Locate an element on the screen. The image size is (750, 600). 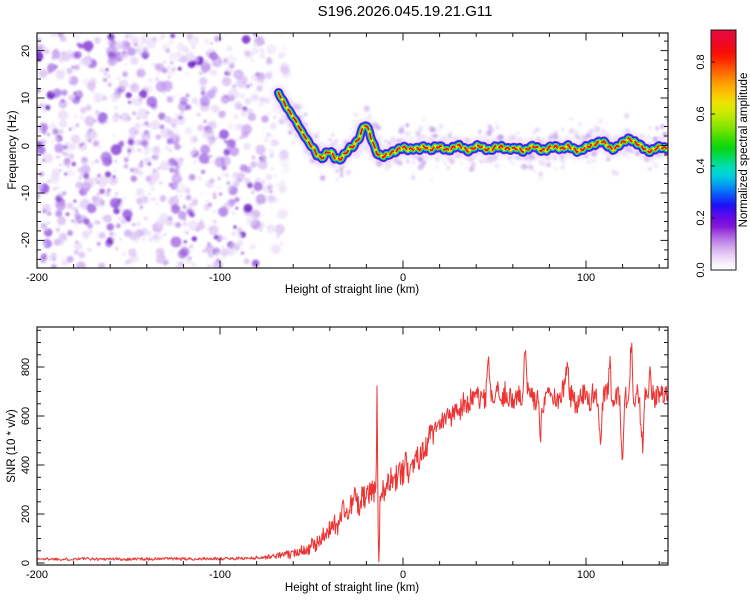
tick-label: 0.2 is located at coordinates (701, 218).